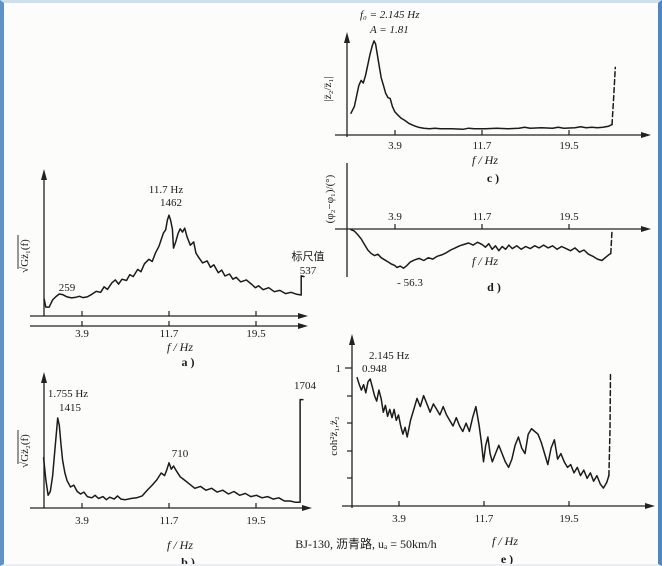  What do you see at coordinates (169, 521) in the screenshot?
I see `chart-b-xtick-2: 11.7` at bounding box center [169, 521].